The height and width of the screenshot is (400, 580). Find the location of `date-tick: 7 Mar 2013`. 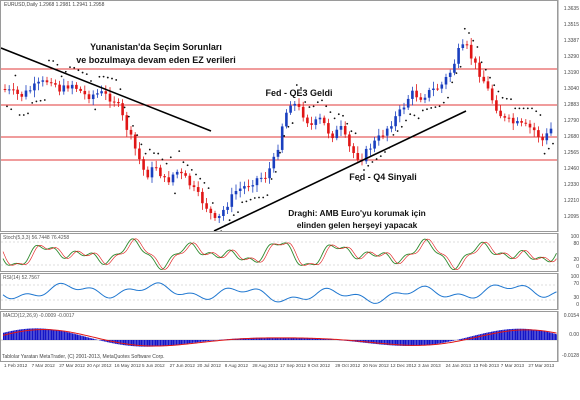

date-tick: 7 Mar 2013 is located at coordinates (512, 365).